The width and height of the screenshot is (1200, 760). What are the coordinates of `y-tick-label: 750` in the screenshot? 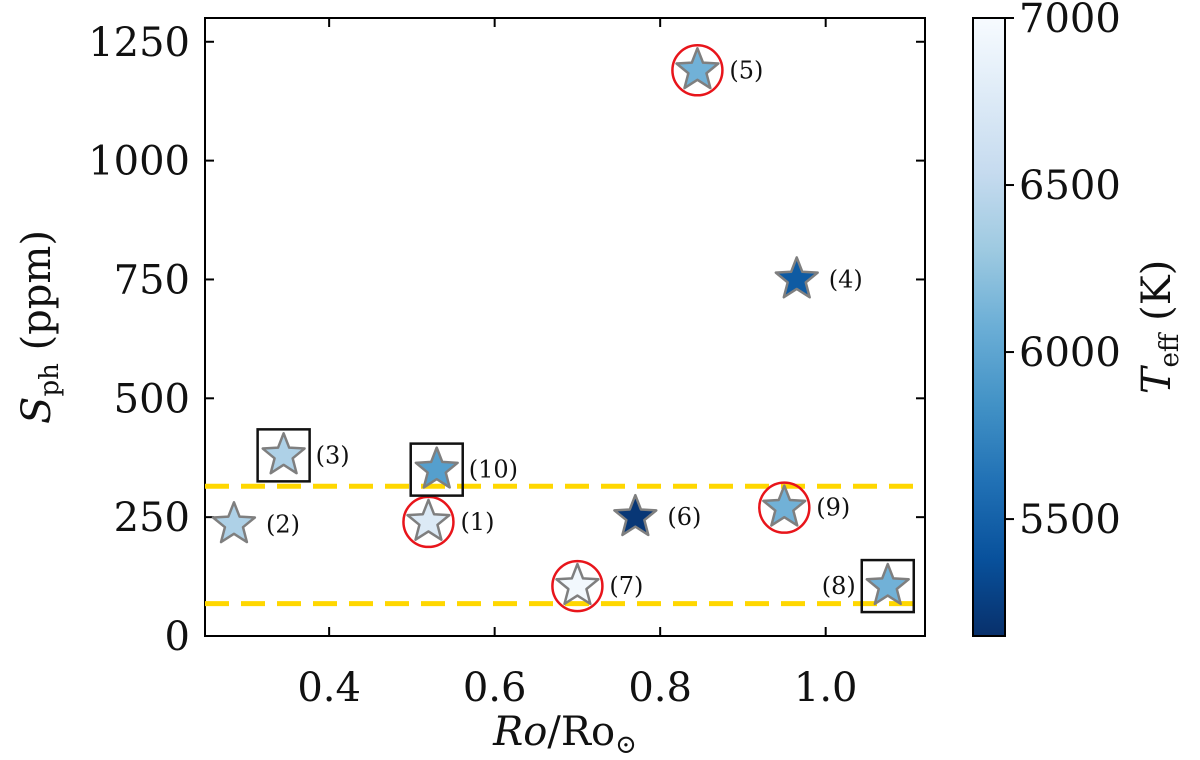 It's located at (152, 280).